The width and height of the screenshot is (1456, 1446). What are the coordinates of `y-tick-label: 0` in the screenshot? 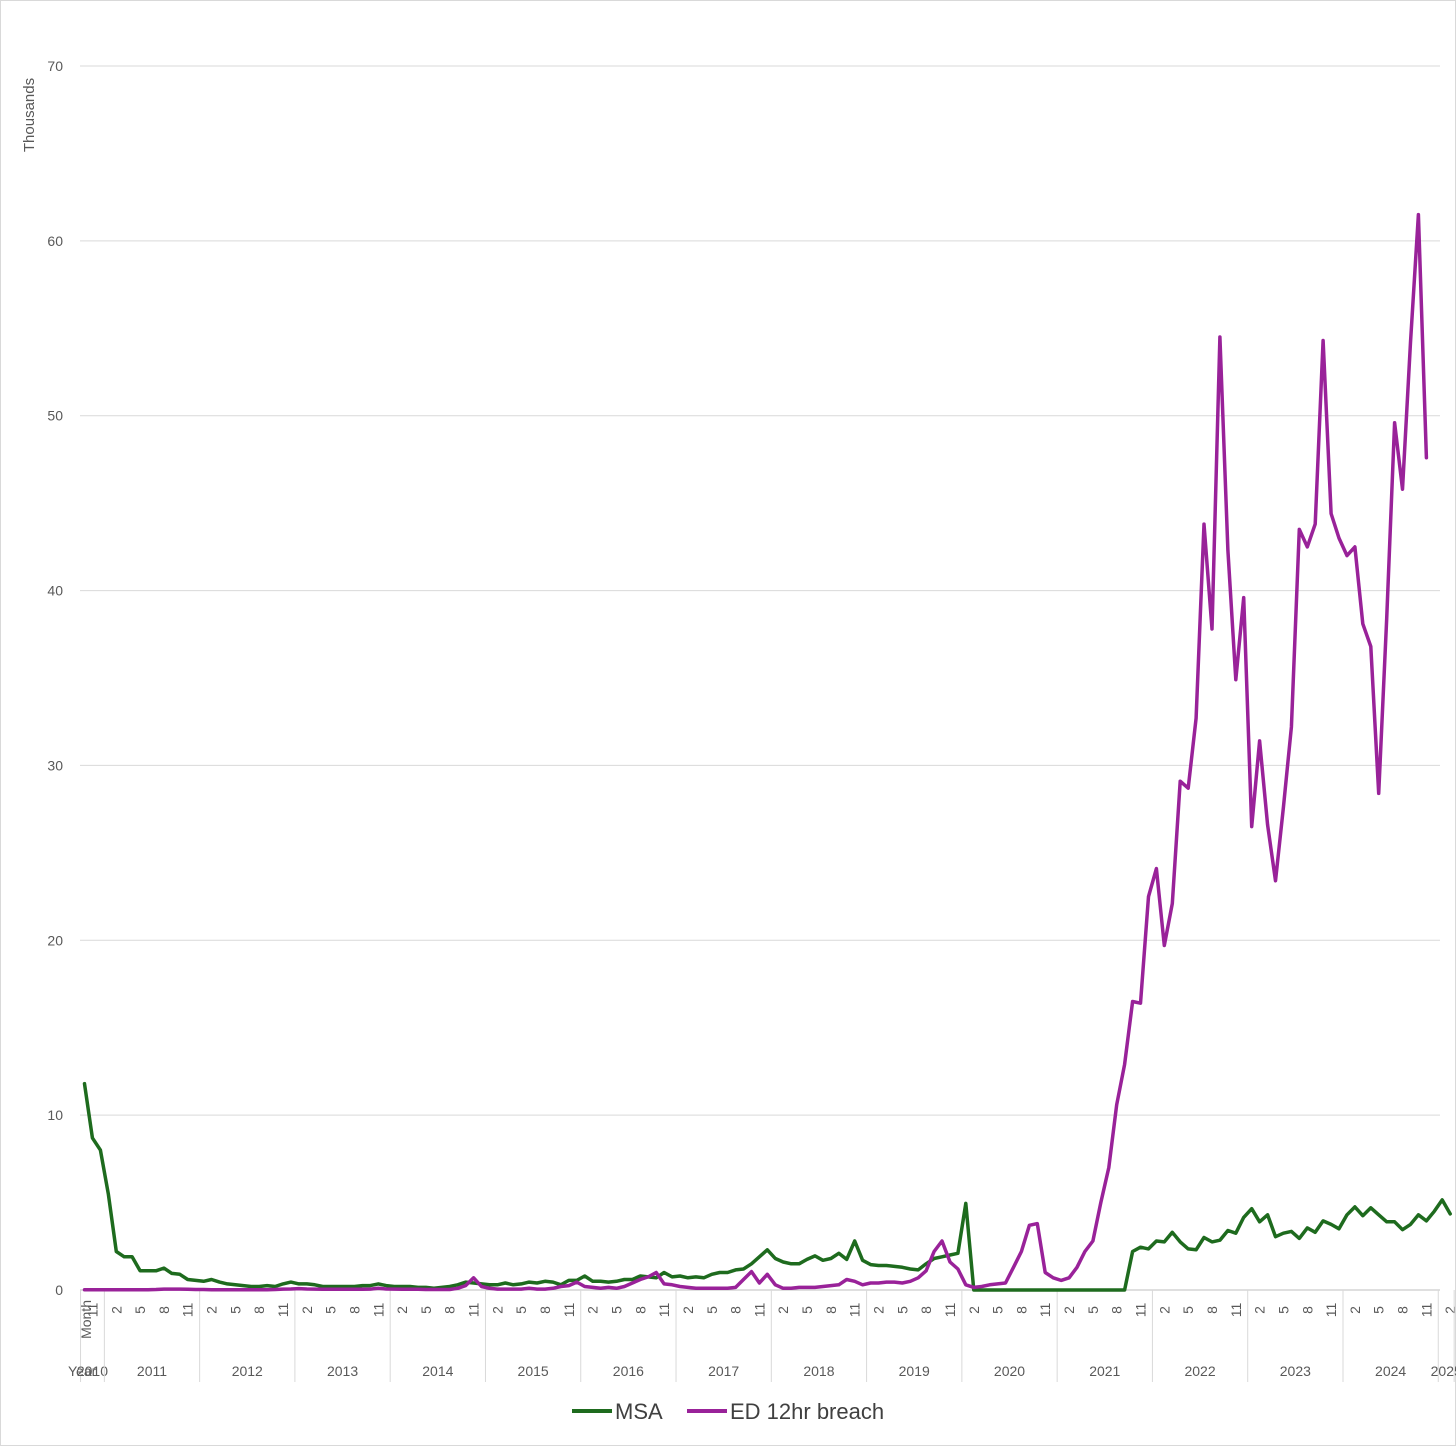 It's located at (59, 1290).